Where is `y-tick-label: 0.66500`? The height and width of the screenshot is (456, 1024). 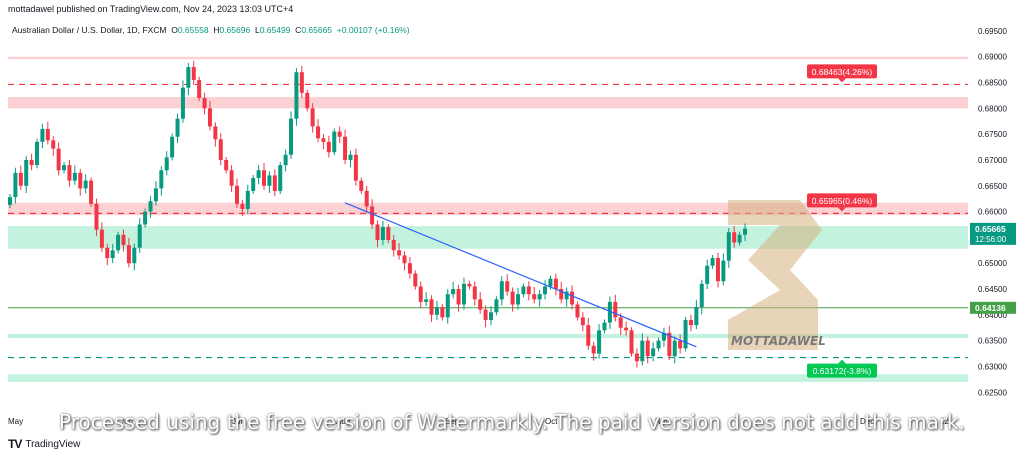
y-tick-label: 0.66500 is located at coordinates (992, 186).